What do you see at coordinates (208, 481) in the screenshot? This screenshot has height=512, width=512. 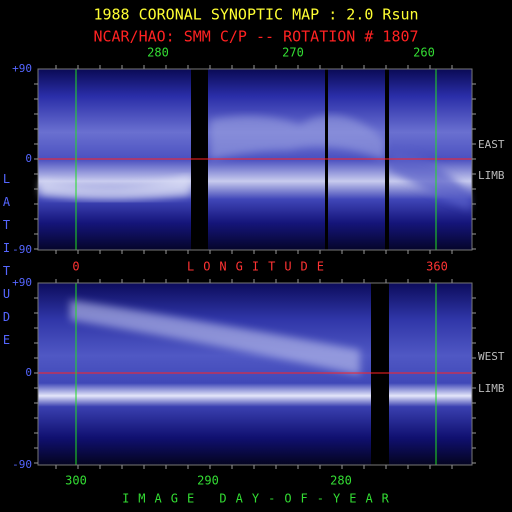 I see `bottom-axis-label: 290` at bounding box center [208, 481].